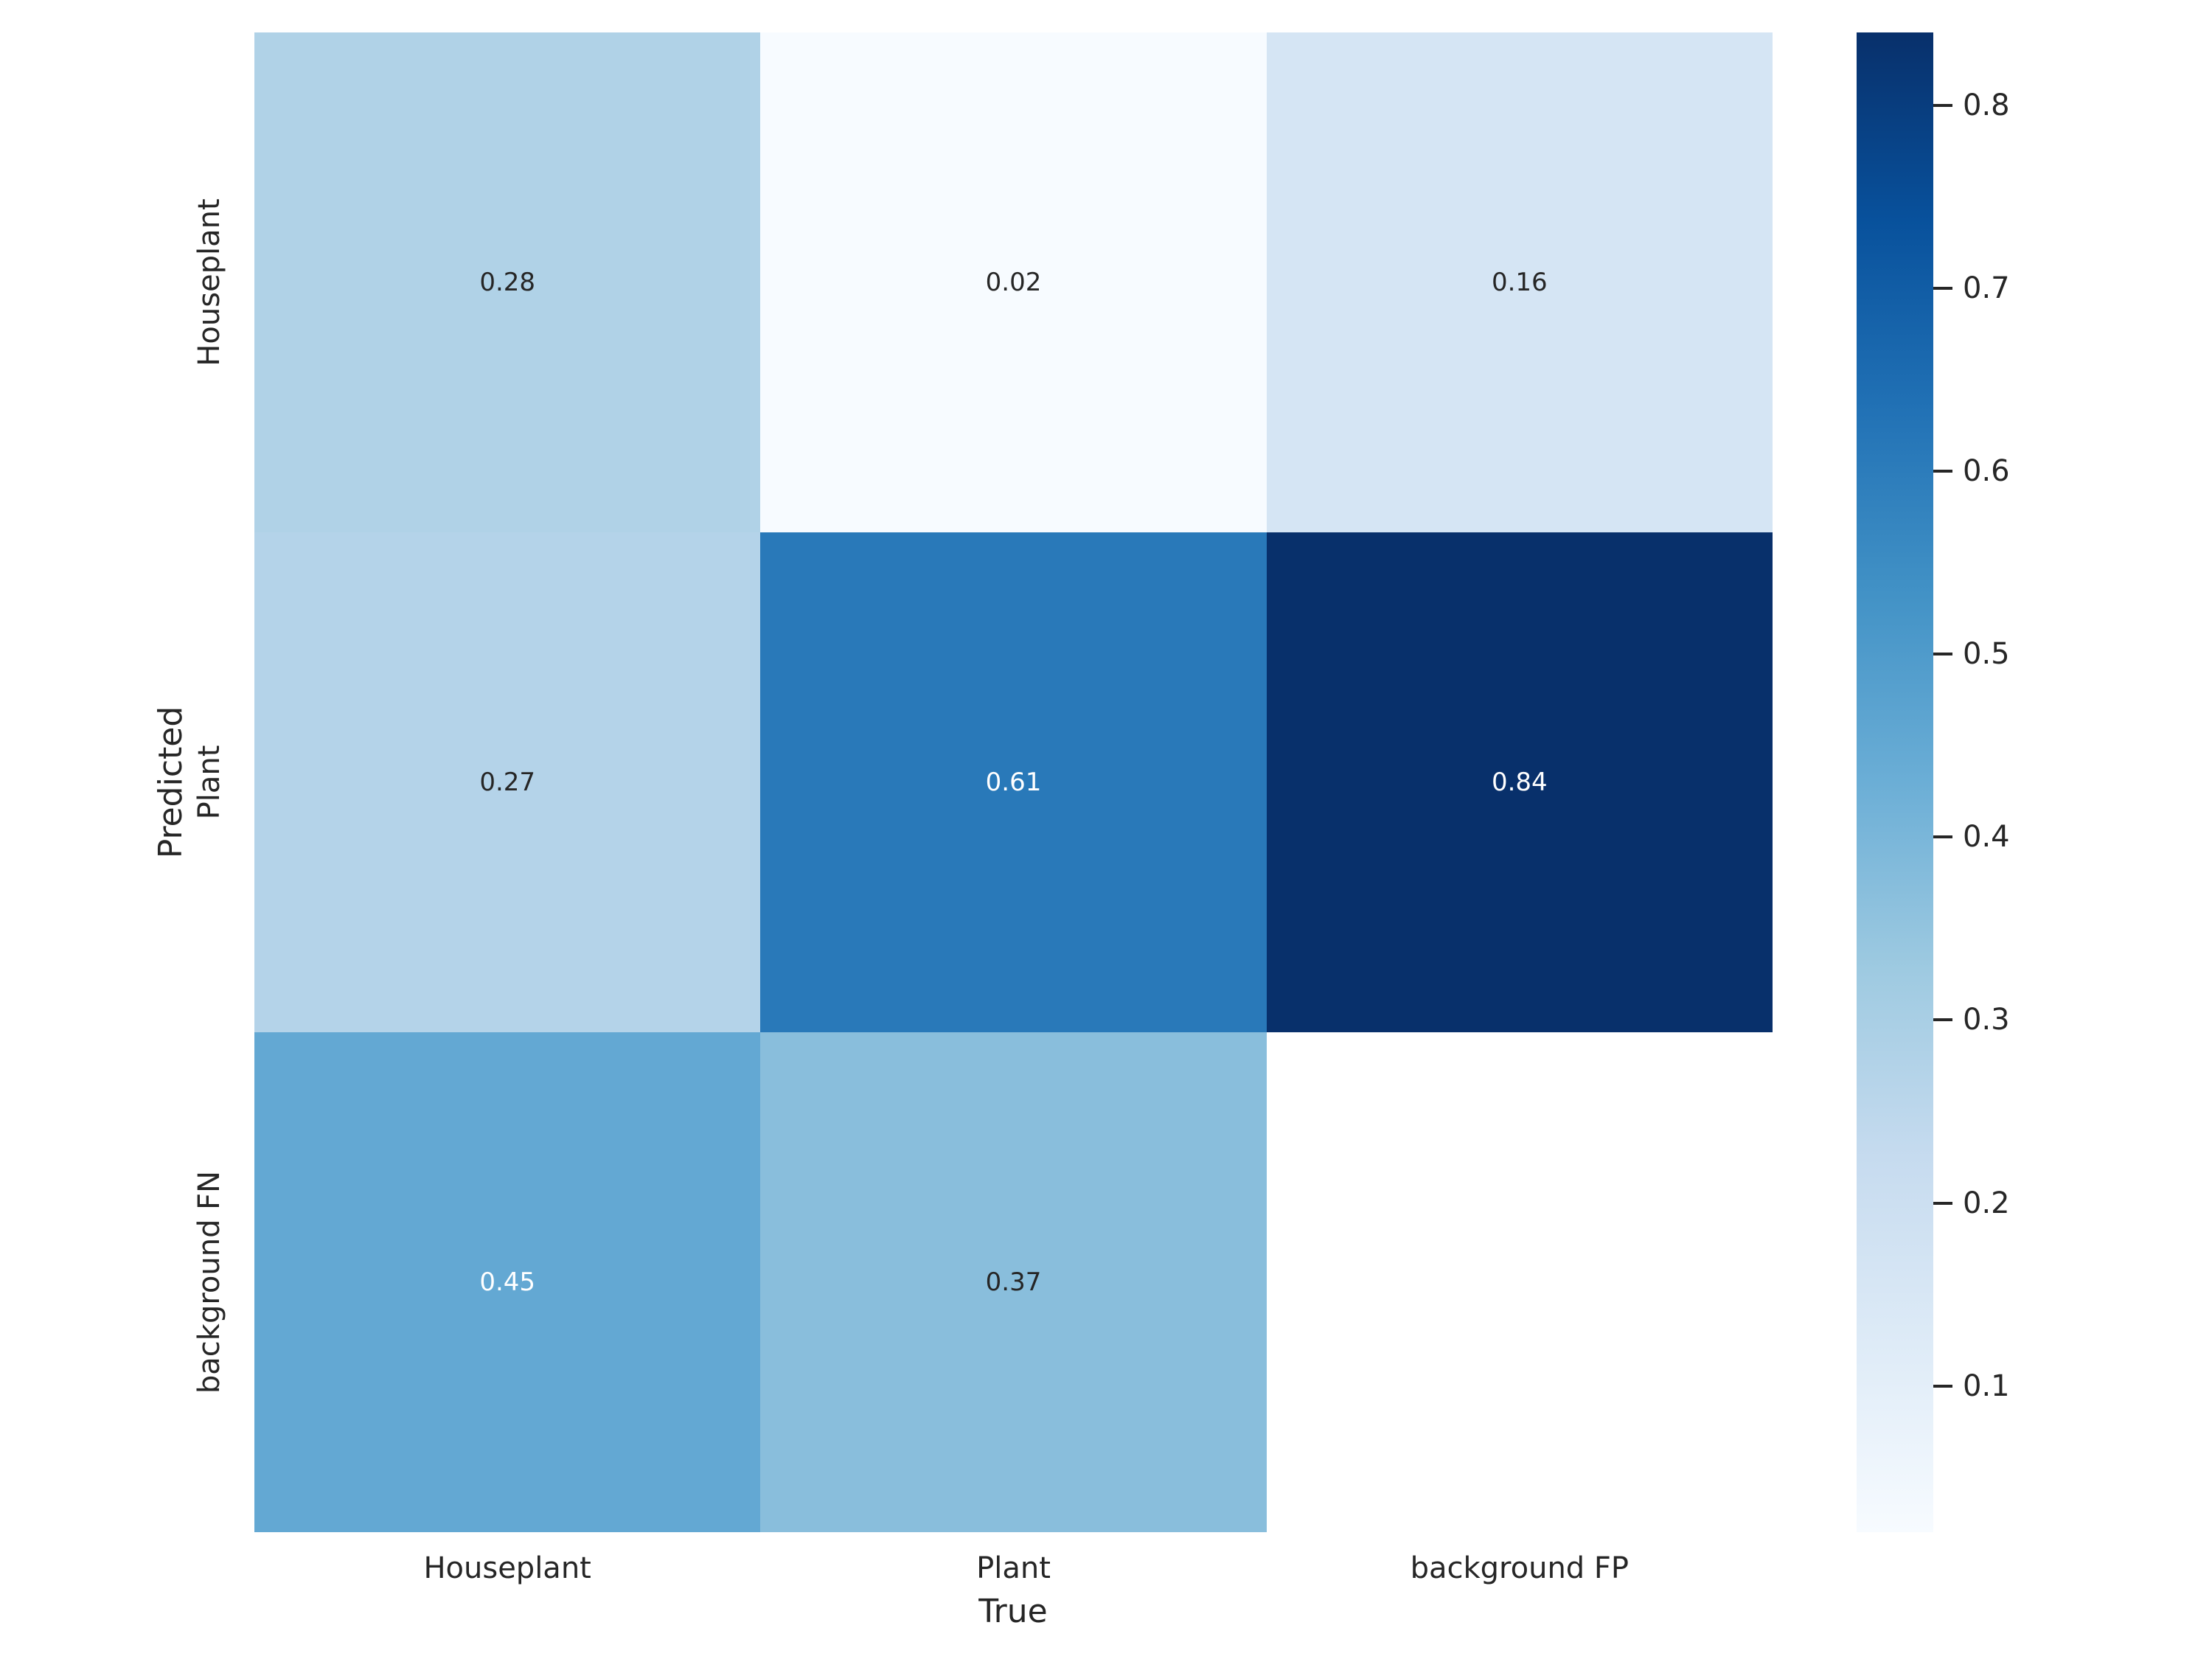  Describe the element at coordinates (1519, 1282) in the screenshot. I see `heatmap-cell` at that location.